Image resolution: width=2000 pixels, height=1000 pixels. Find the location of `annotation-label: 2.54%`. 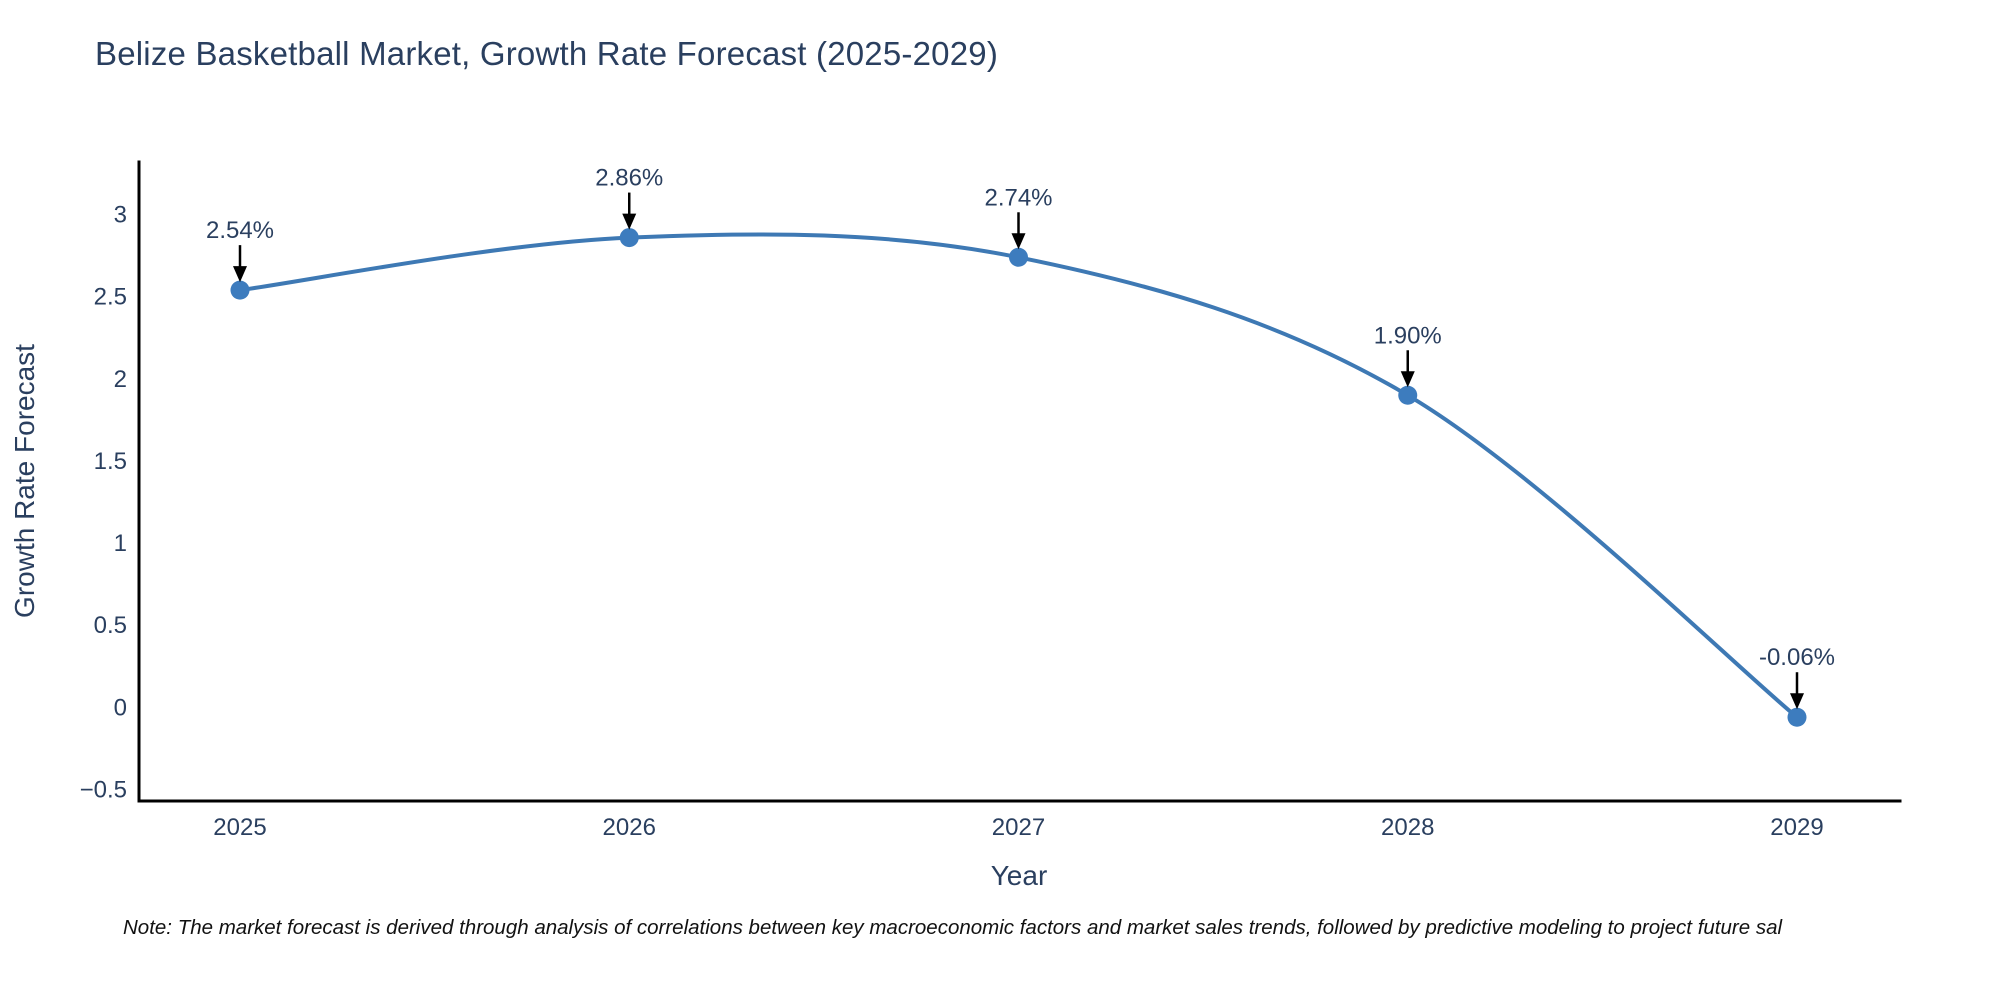

annotation-label: 2.54% is located at coordinates (240, 230).